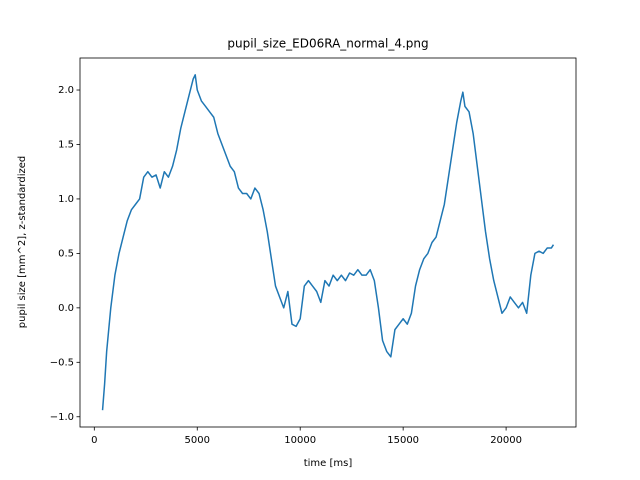 The width and height of the screenshot is (640, 480). What do you see at coordinates (66, 144) in the screenshot?
I see `y-tick-label: 1.5` at bounding box center [66, 144].